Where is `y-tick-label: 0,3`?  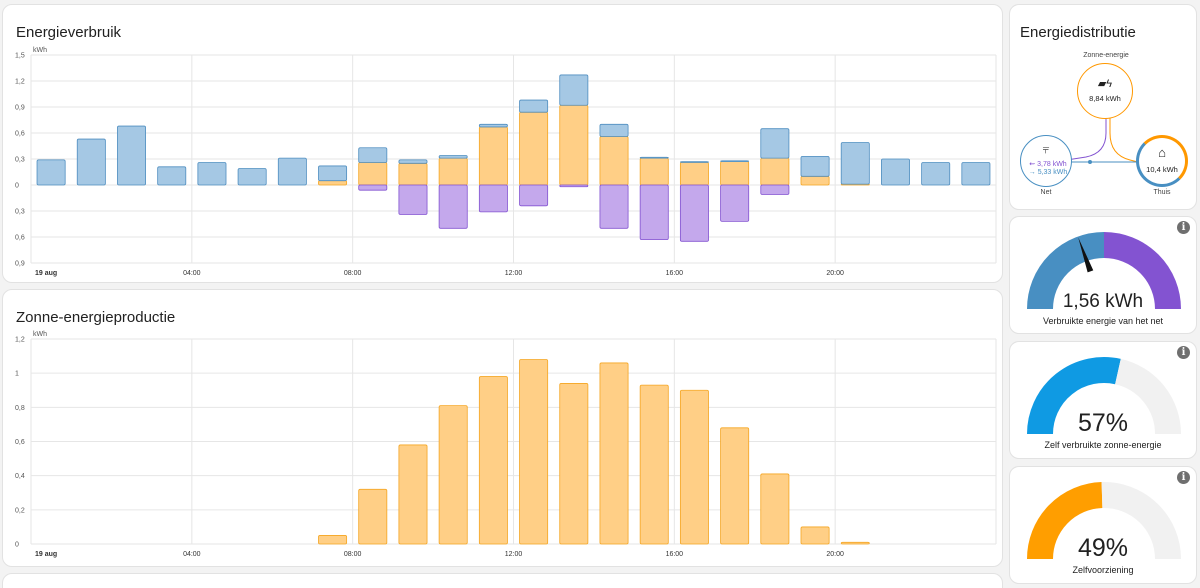
y-tick-label: 0,3 is located at coordinates (20, 160).